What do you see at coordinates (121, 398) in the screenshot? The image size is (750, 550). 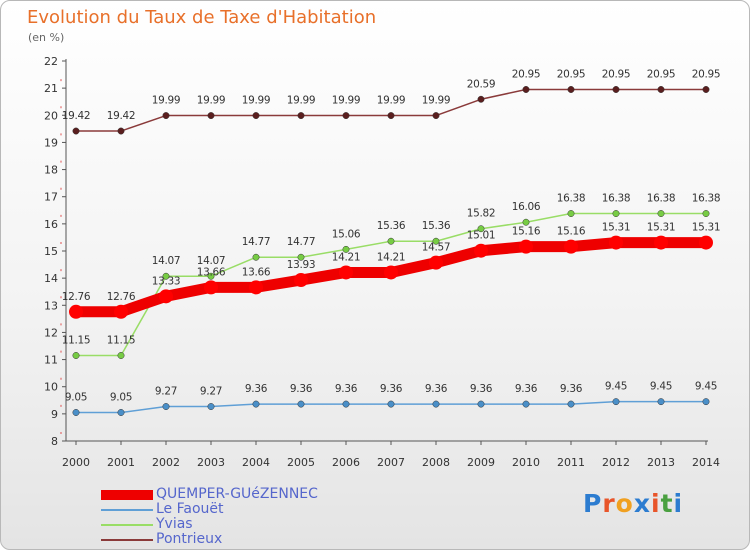 I see `data-label: 9.05` at bounding box center [121, 398].